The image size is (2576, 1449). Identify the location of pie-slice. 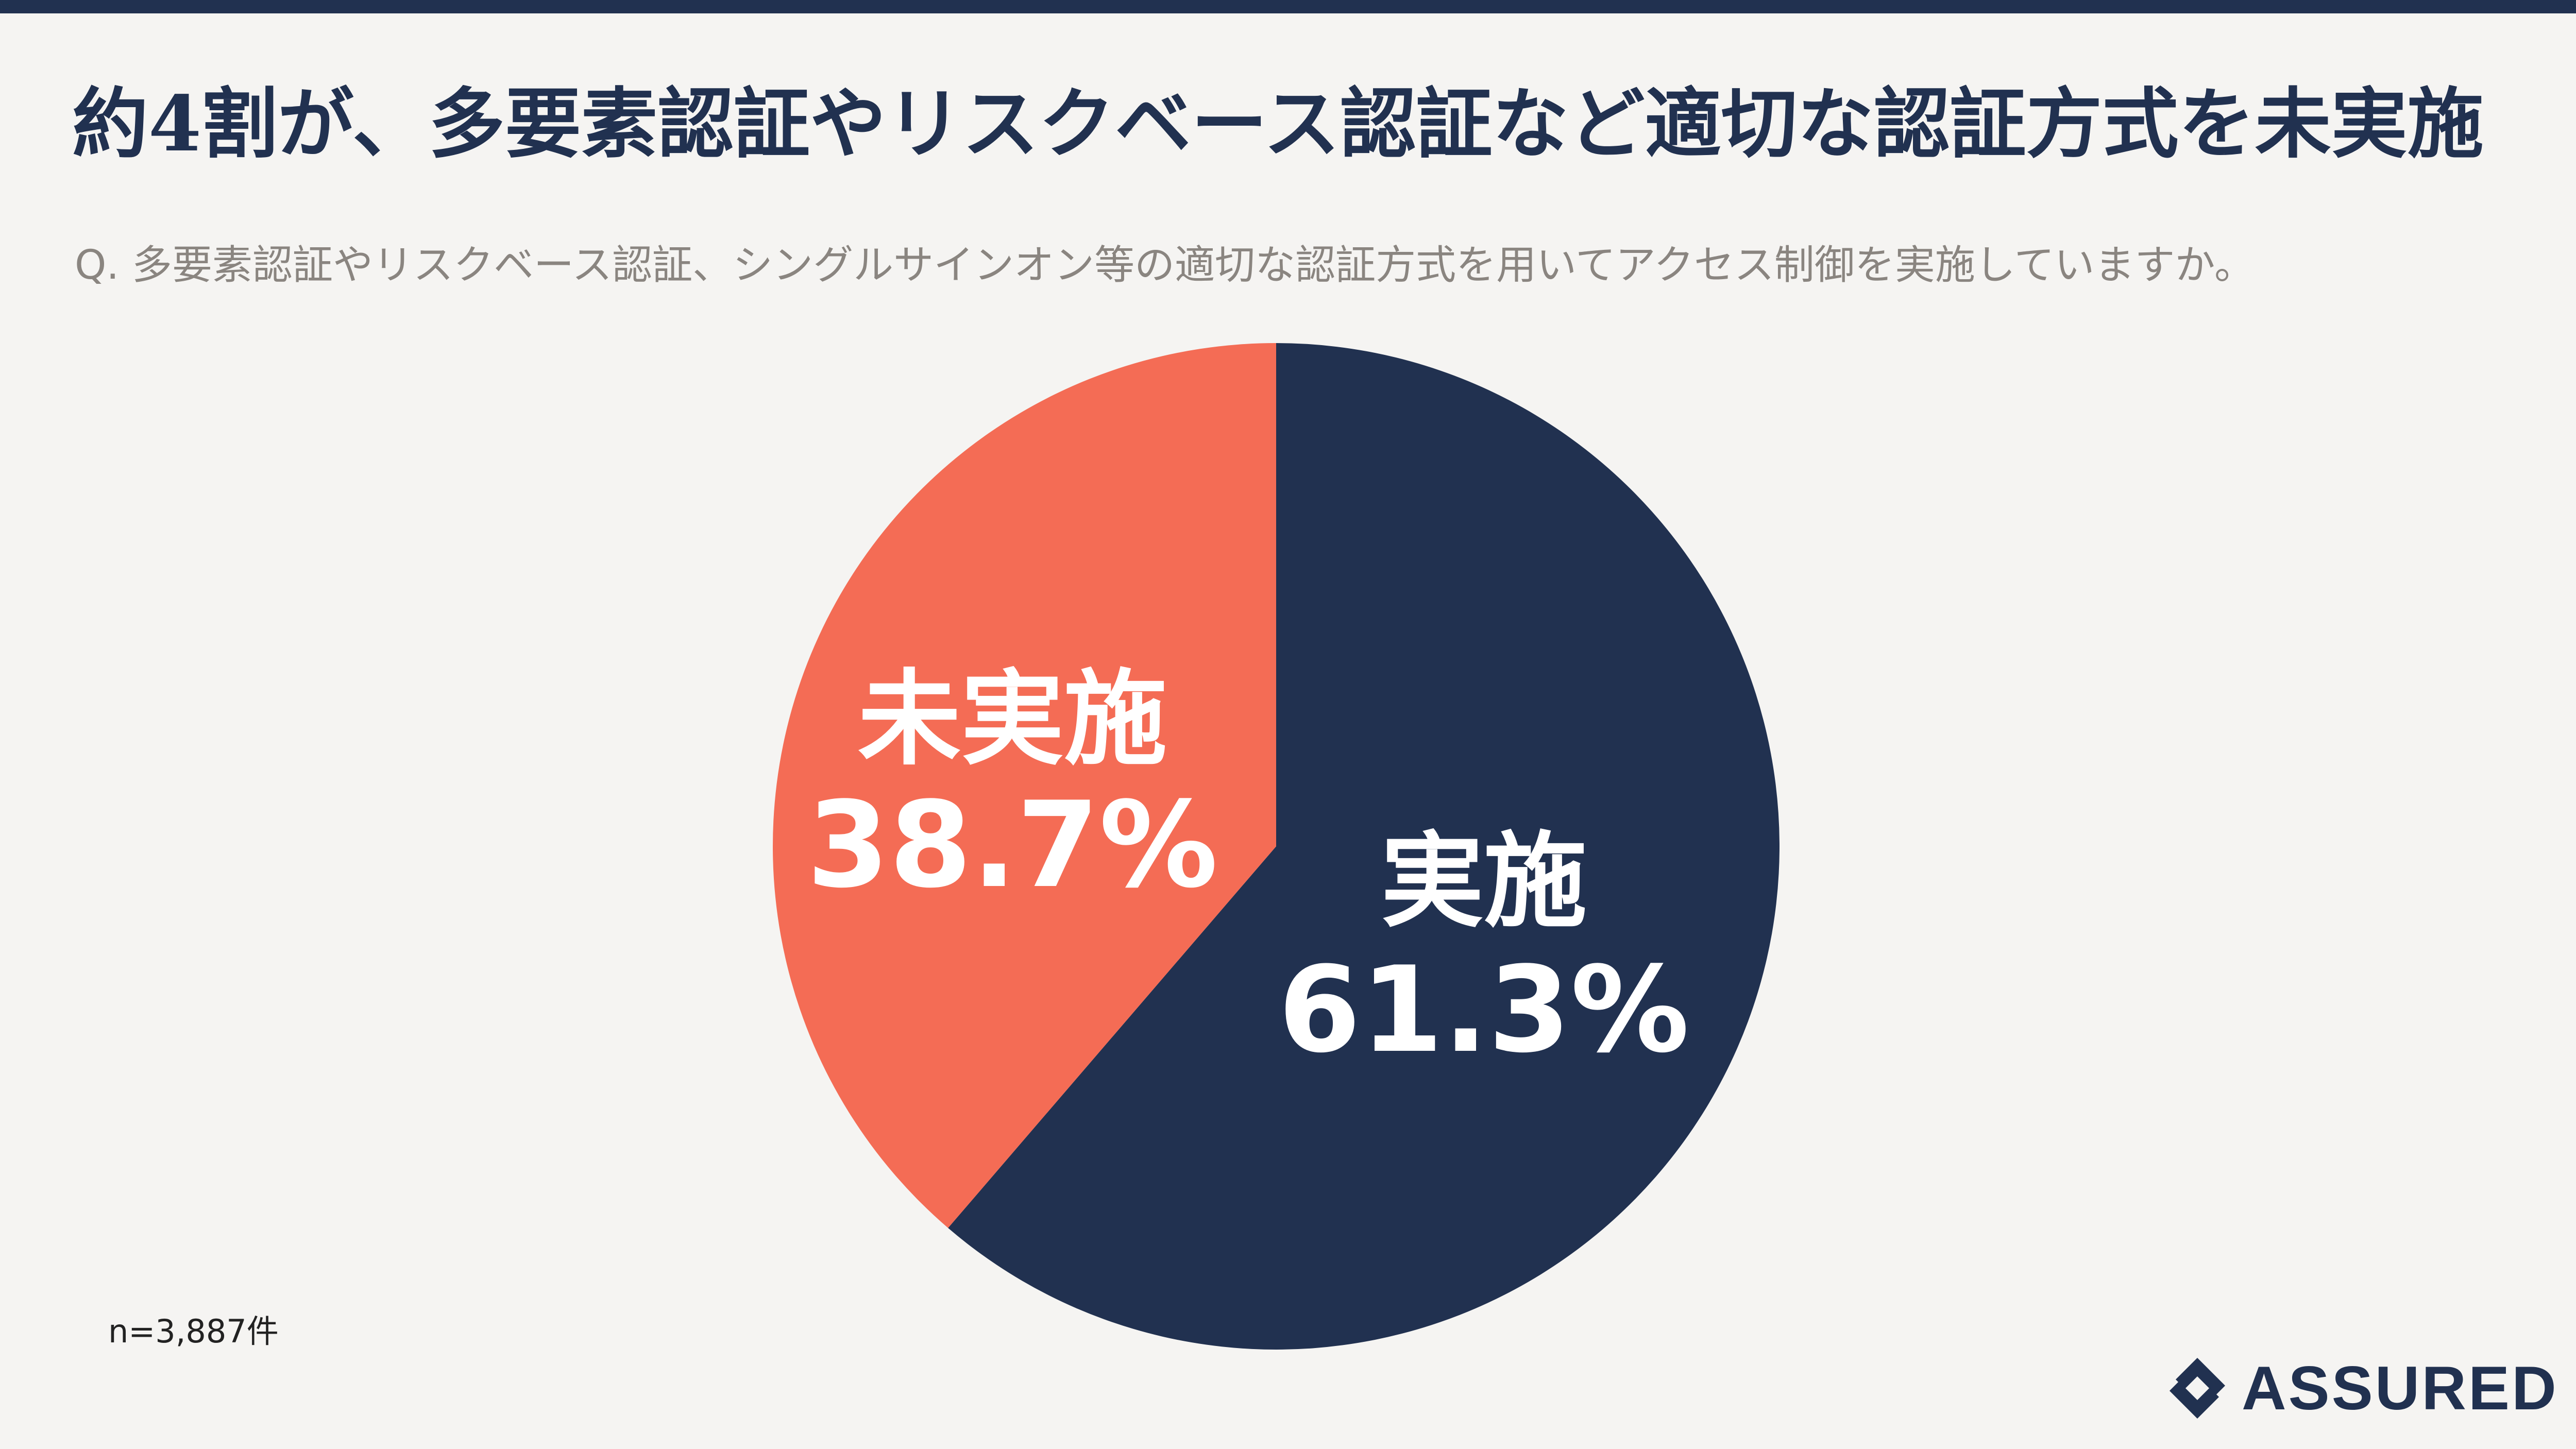
(1024, 785).